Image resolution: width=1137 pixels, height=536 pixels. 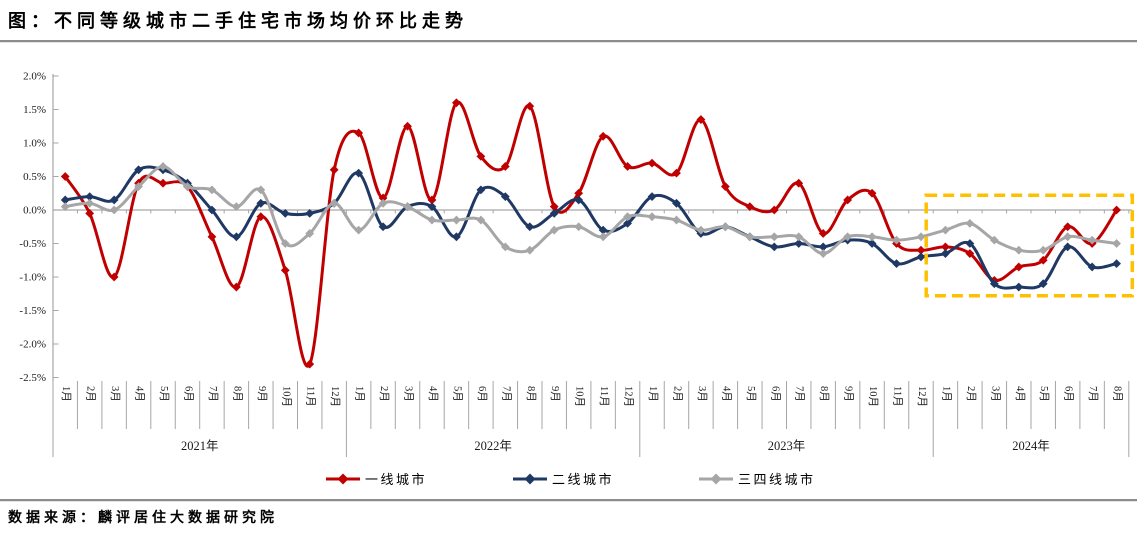 I want to click on tier1-line-swatch, so click(x=343, y=478).